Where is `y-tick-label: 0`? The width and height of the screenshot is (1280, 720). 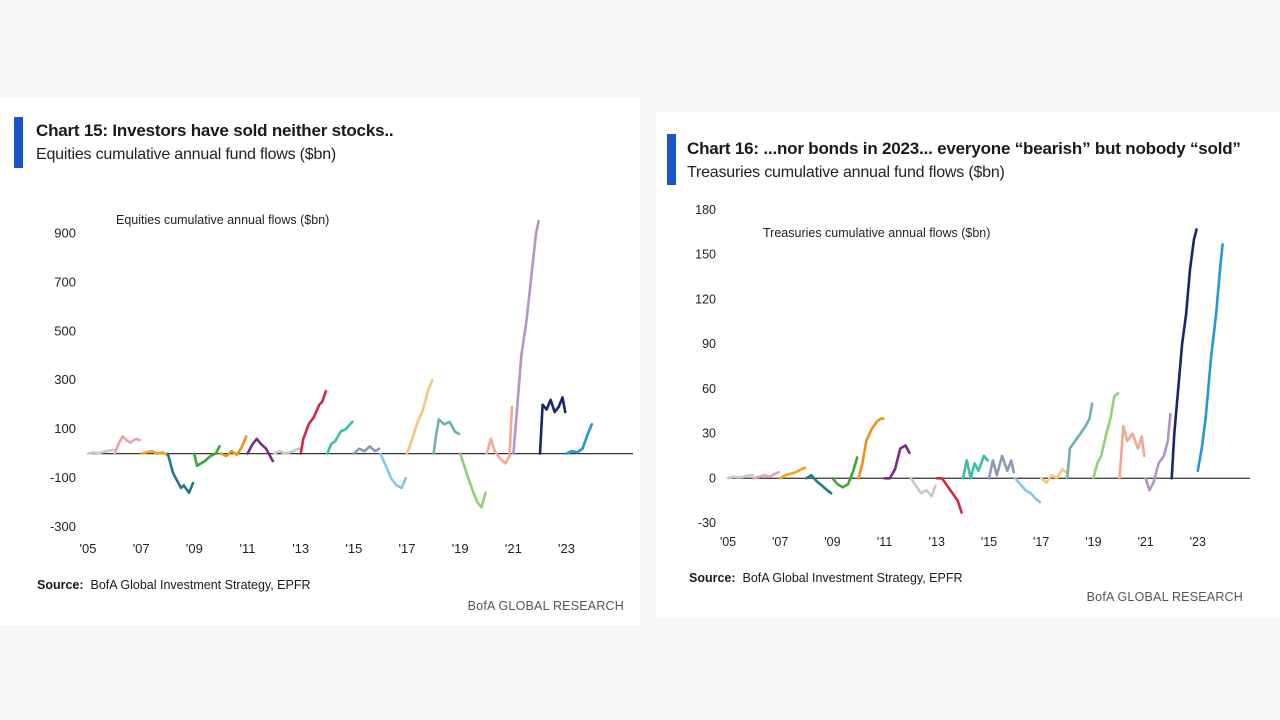 y-tick-label: 0 is located at coordinates (712, 478).